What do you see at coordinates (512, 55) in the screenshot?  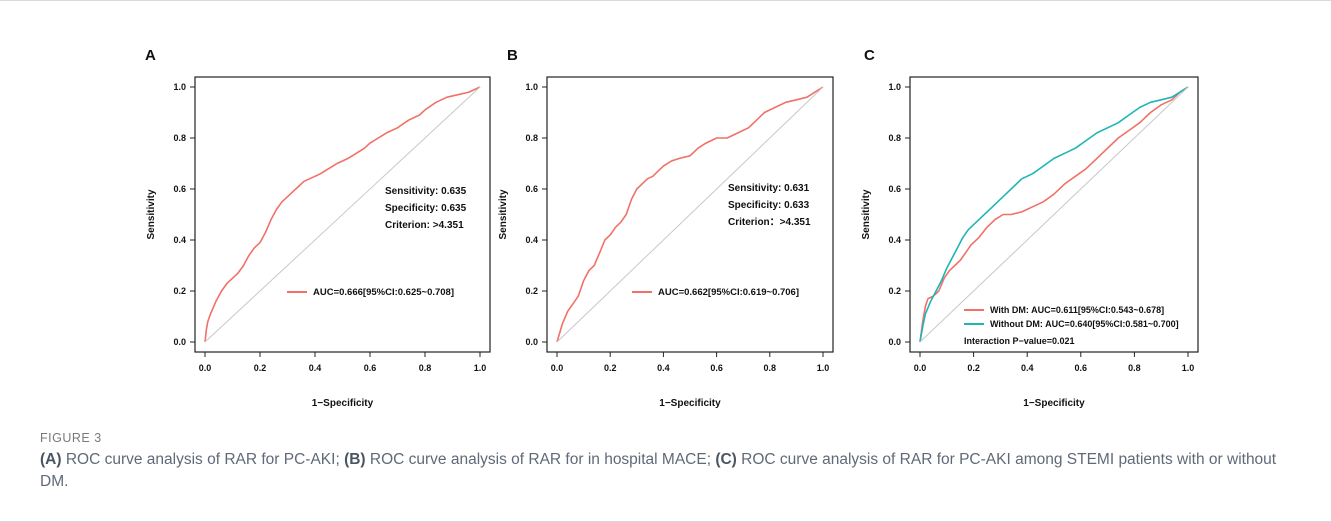 I see `panel-b-label: B` at bounding box center [512, 55].